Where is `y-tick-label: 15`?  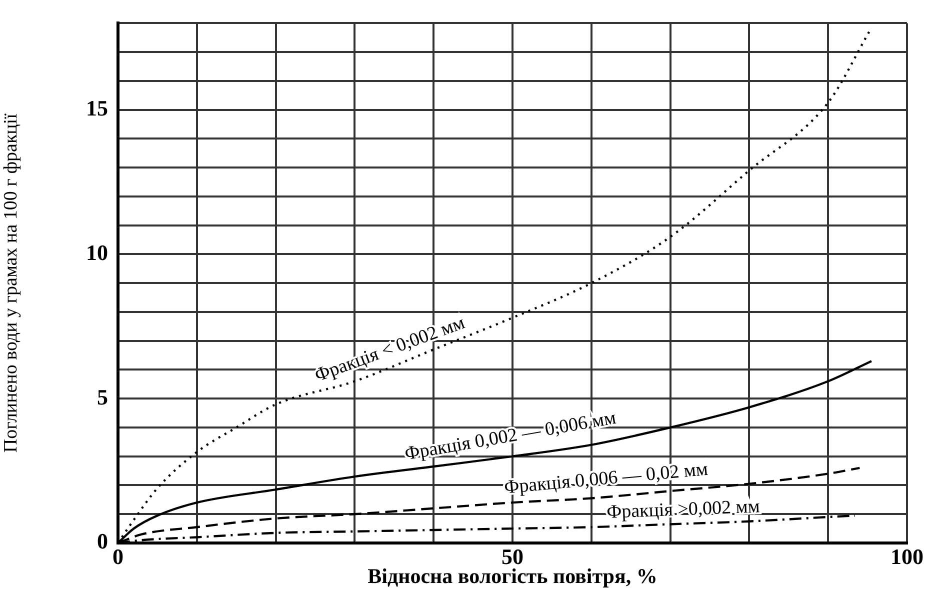
y-tick-label: 15 is located at coordinates (97, 108).